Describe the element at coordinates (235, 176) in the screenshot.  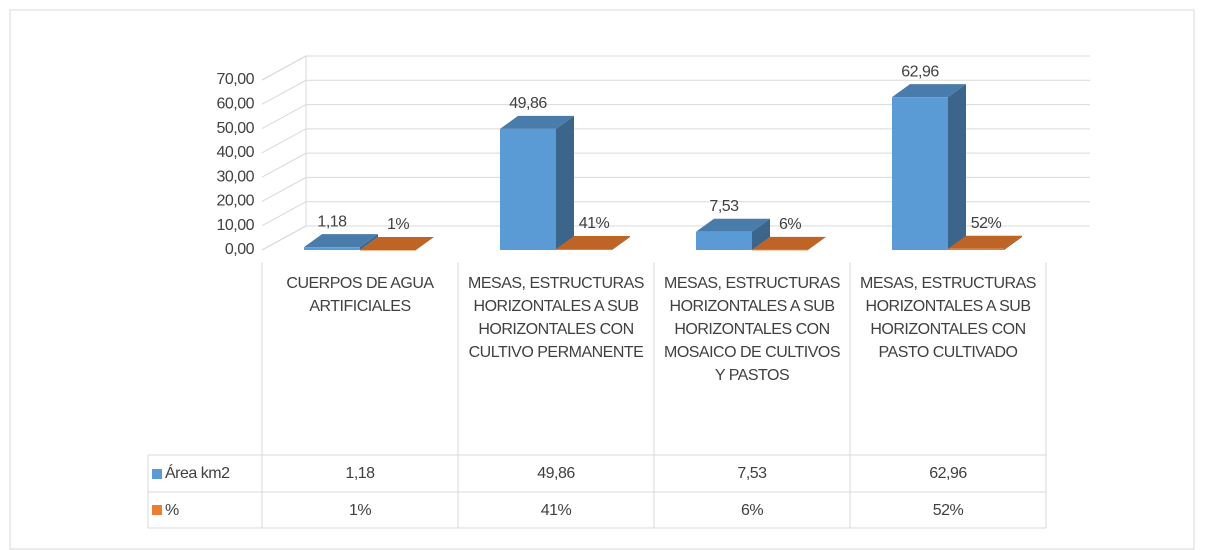
I see `y-tick-label: 30,00` at that location.